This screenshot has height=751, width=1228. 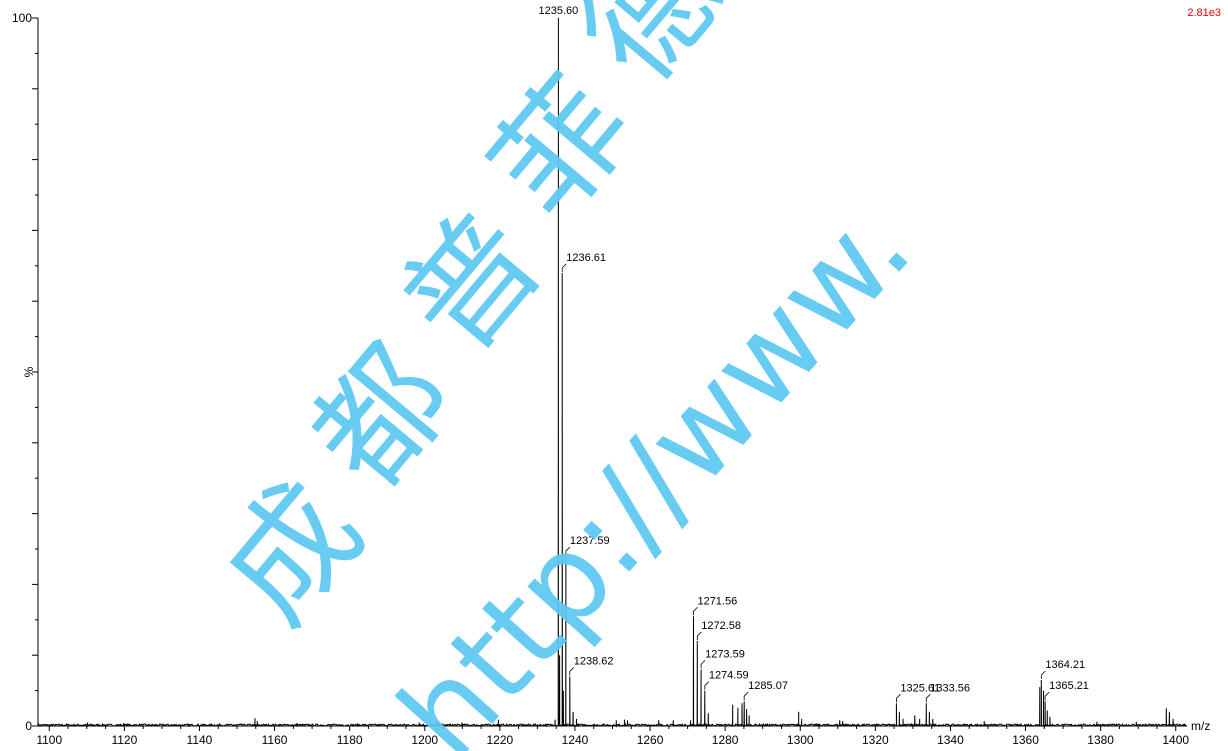 I want to click on y-tick-label-100: 100, so click(x=22, y=18).